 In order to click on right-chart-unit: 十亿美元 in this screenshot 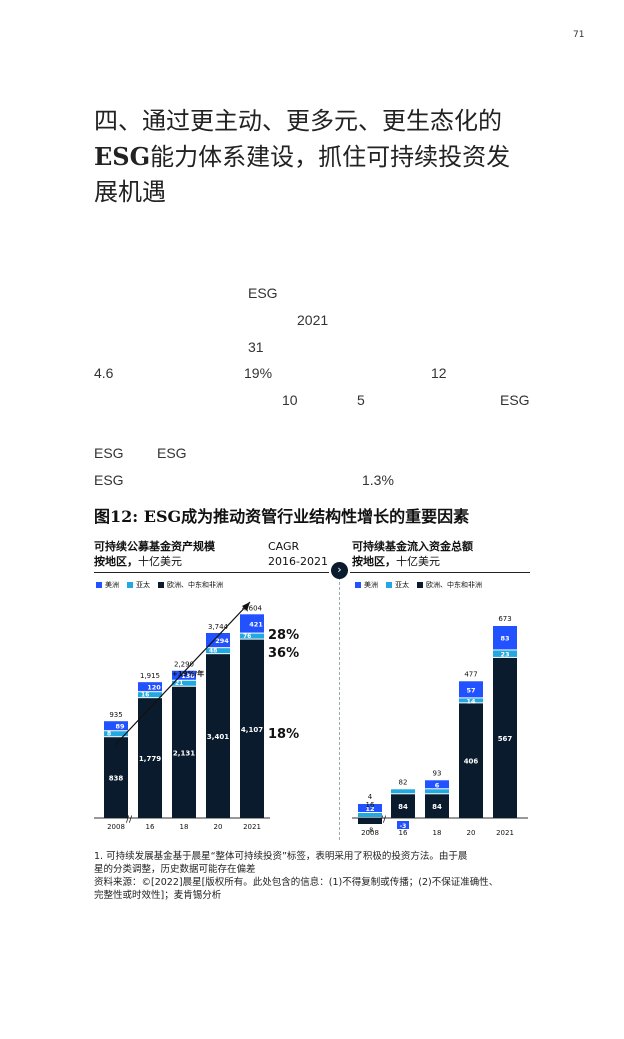, I will do `click(418, 561)`.